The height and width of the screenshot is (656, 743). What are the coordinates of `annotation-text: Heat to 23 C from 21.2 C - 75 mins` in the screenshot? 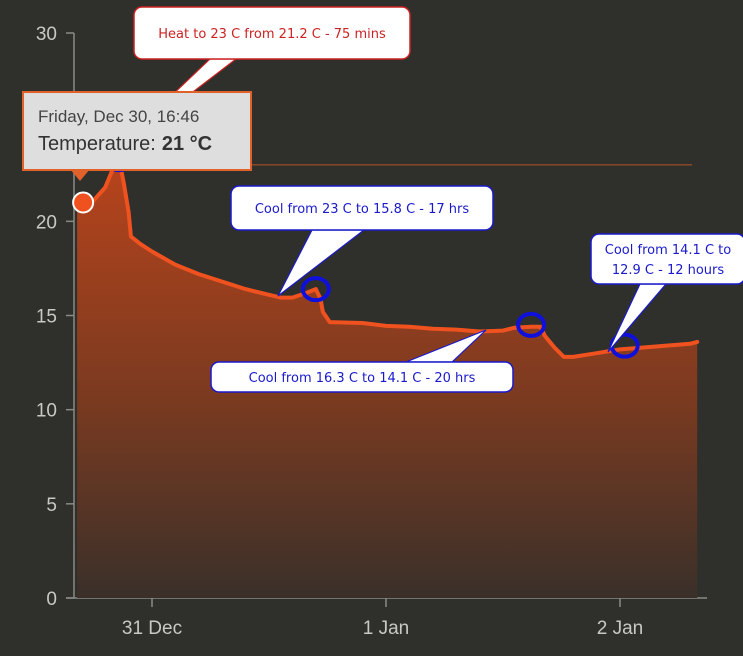 It's located at (272, 34).